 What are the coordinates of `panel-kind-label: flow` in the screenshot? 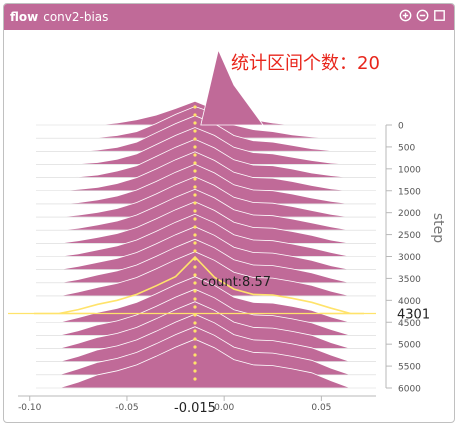 It's located at (24, 17).